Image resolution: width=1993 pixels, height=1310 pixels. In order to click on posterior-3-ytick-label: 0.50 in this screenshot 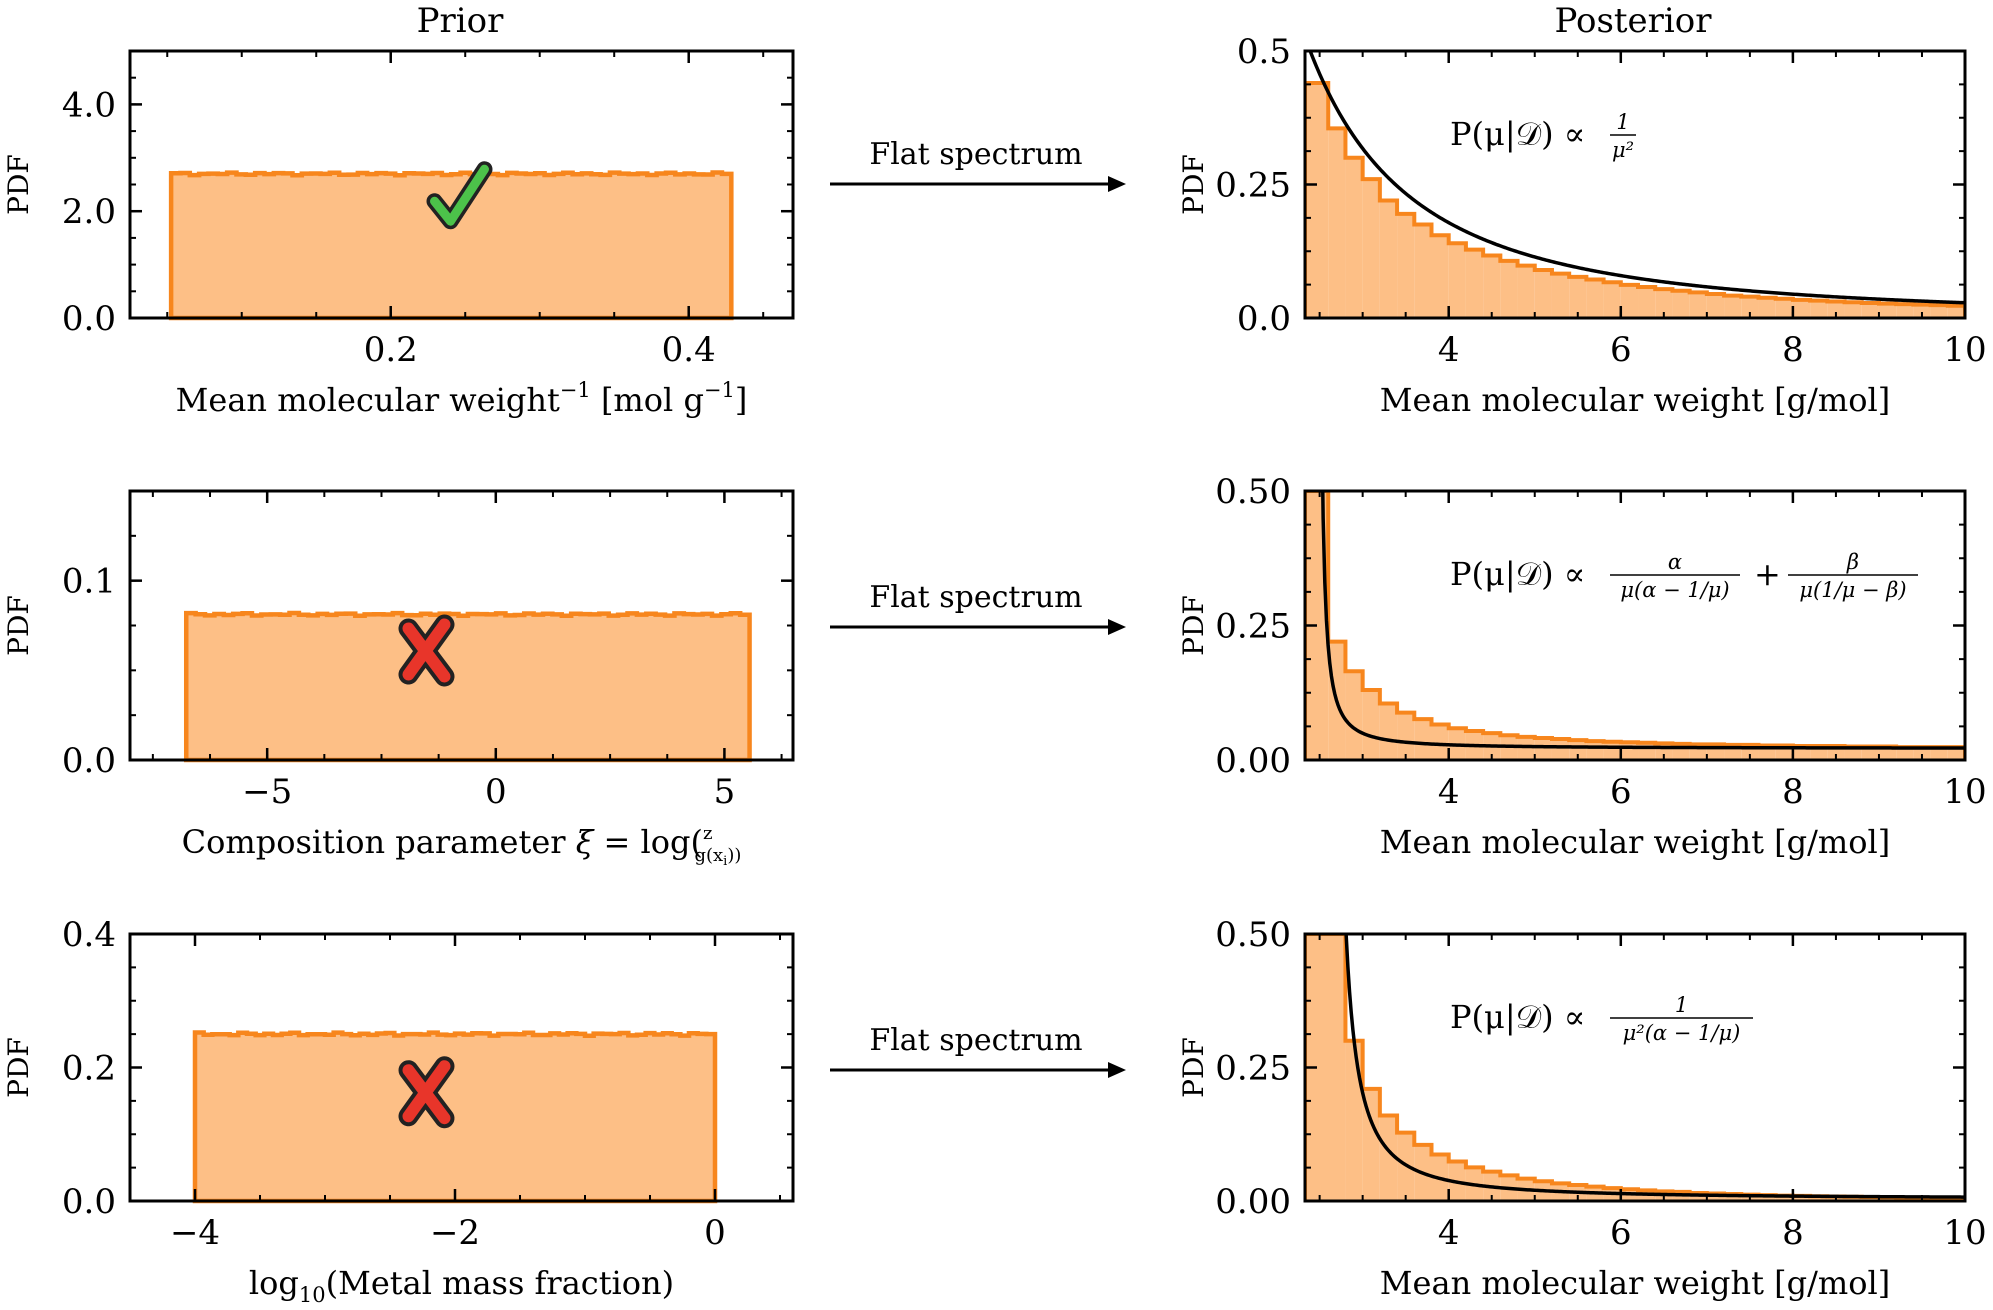, I will do `click(1253, 935)`.